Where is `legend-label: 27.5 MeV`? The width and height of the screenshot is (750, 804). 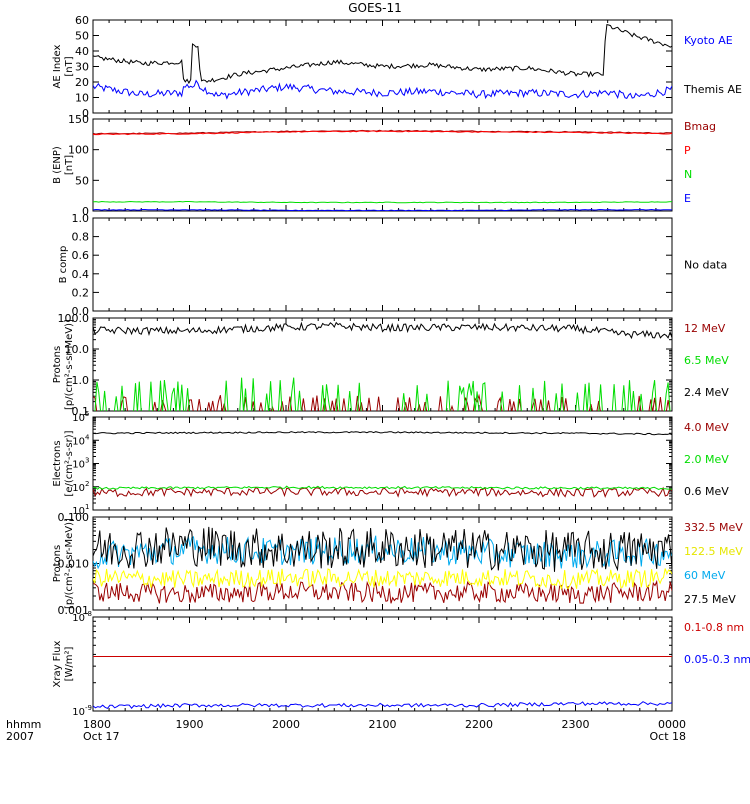
legend-label: 27.5 MeV is located at coordinates (710, 599).